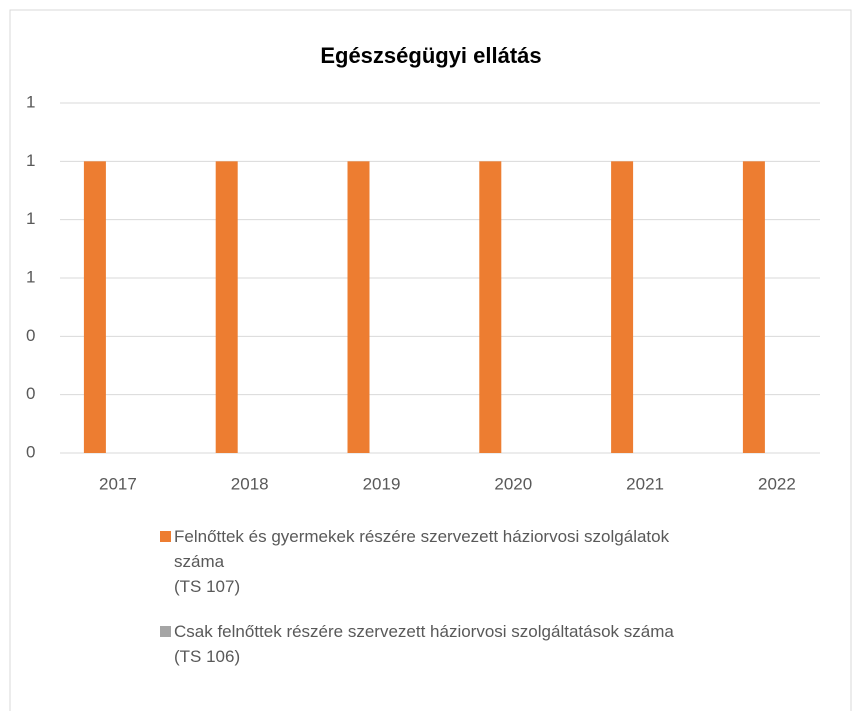 Image resolution: width=861 pixels, height=711 pixels. I want to click on x-tick-label: 2018, so click(250, 483).